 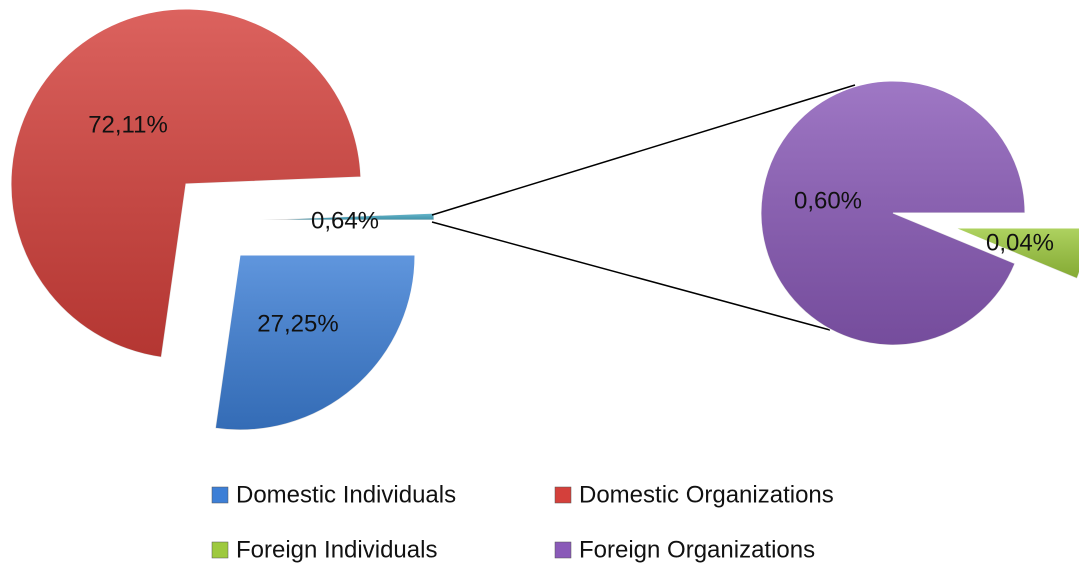 What do you see at coordinates (706, 494) in the screenshot?
I see `legend-label: Domestic Organizations` at bounding box center [706, 494].